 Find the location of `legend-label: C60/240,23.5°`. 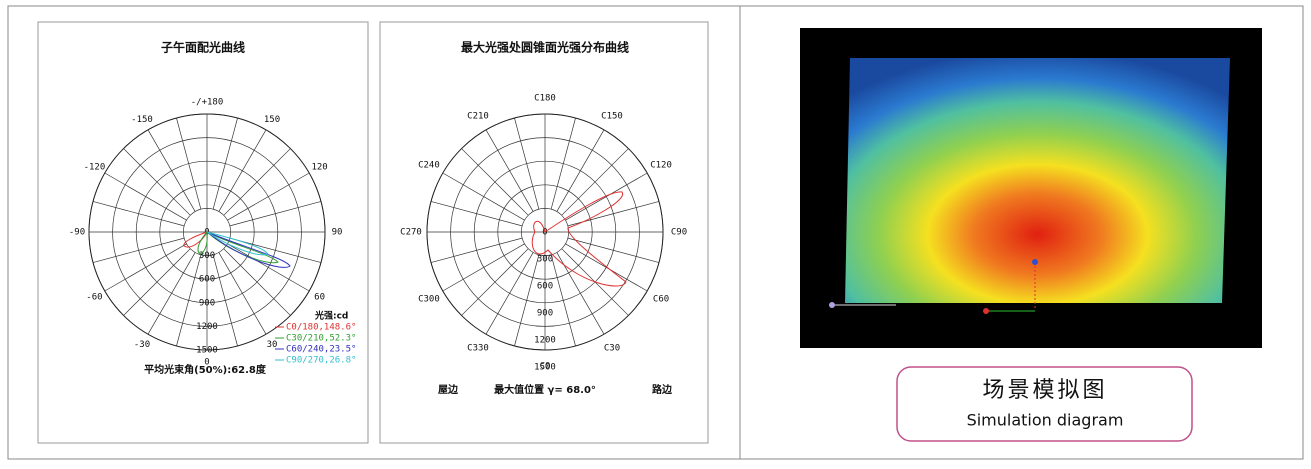

legend-label: C60/240,23.5° is located at coordinates (321, 350).